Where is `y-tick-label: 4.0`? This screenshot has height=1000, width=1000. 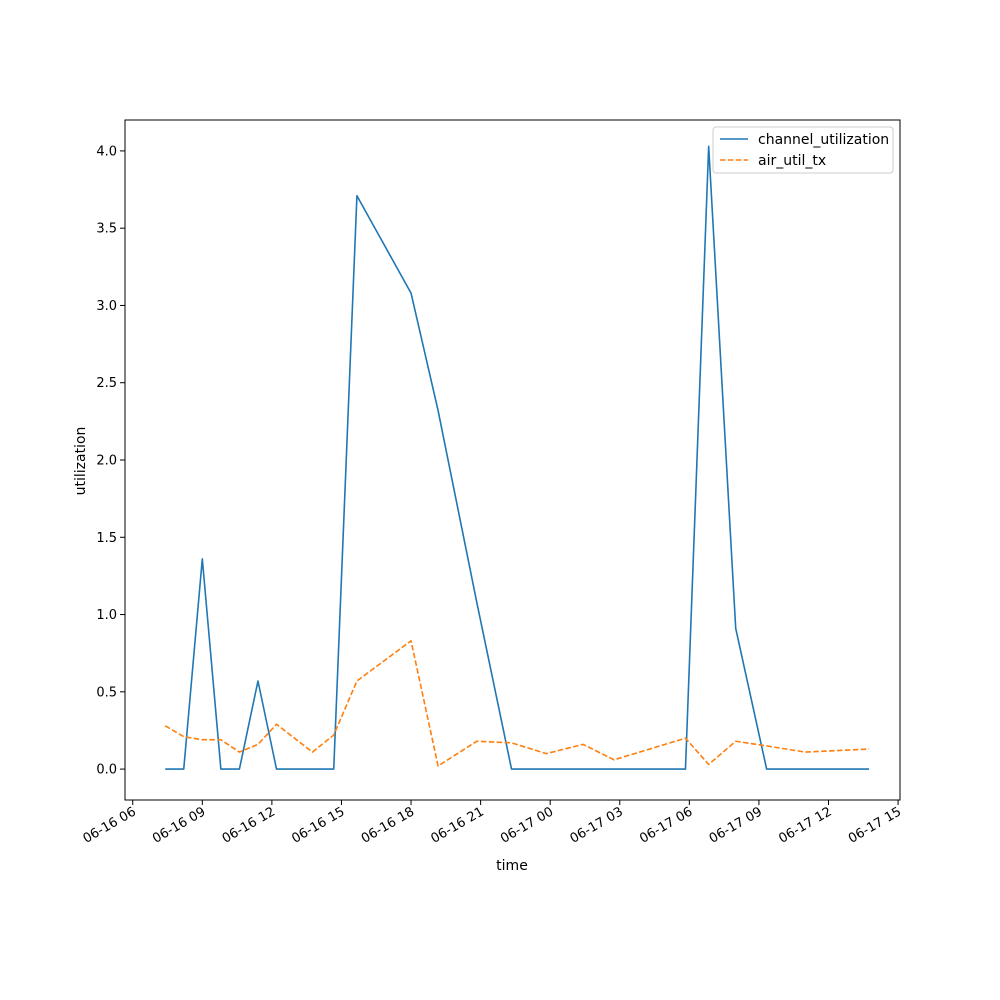 y-tick-label: 4.0 is located at coordinates (106, 151).